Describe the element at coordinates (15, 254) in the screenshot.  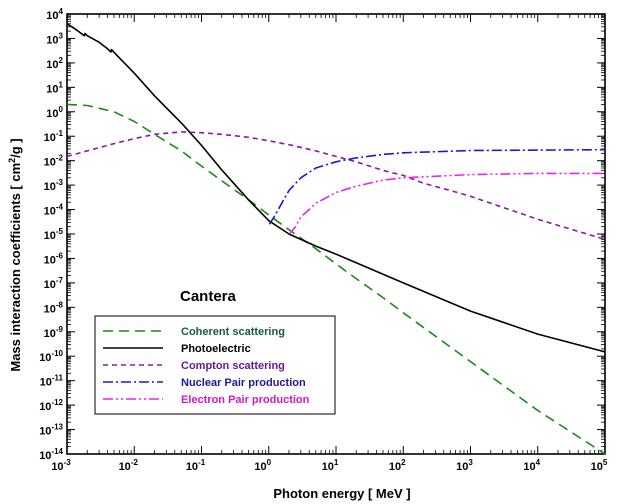
I see `y-axis-label: Mass interaction coefficients [ cm2/g ]` at that location.